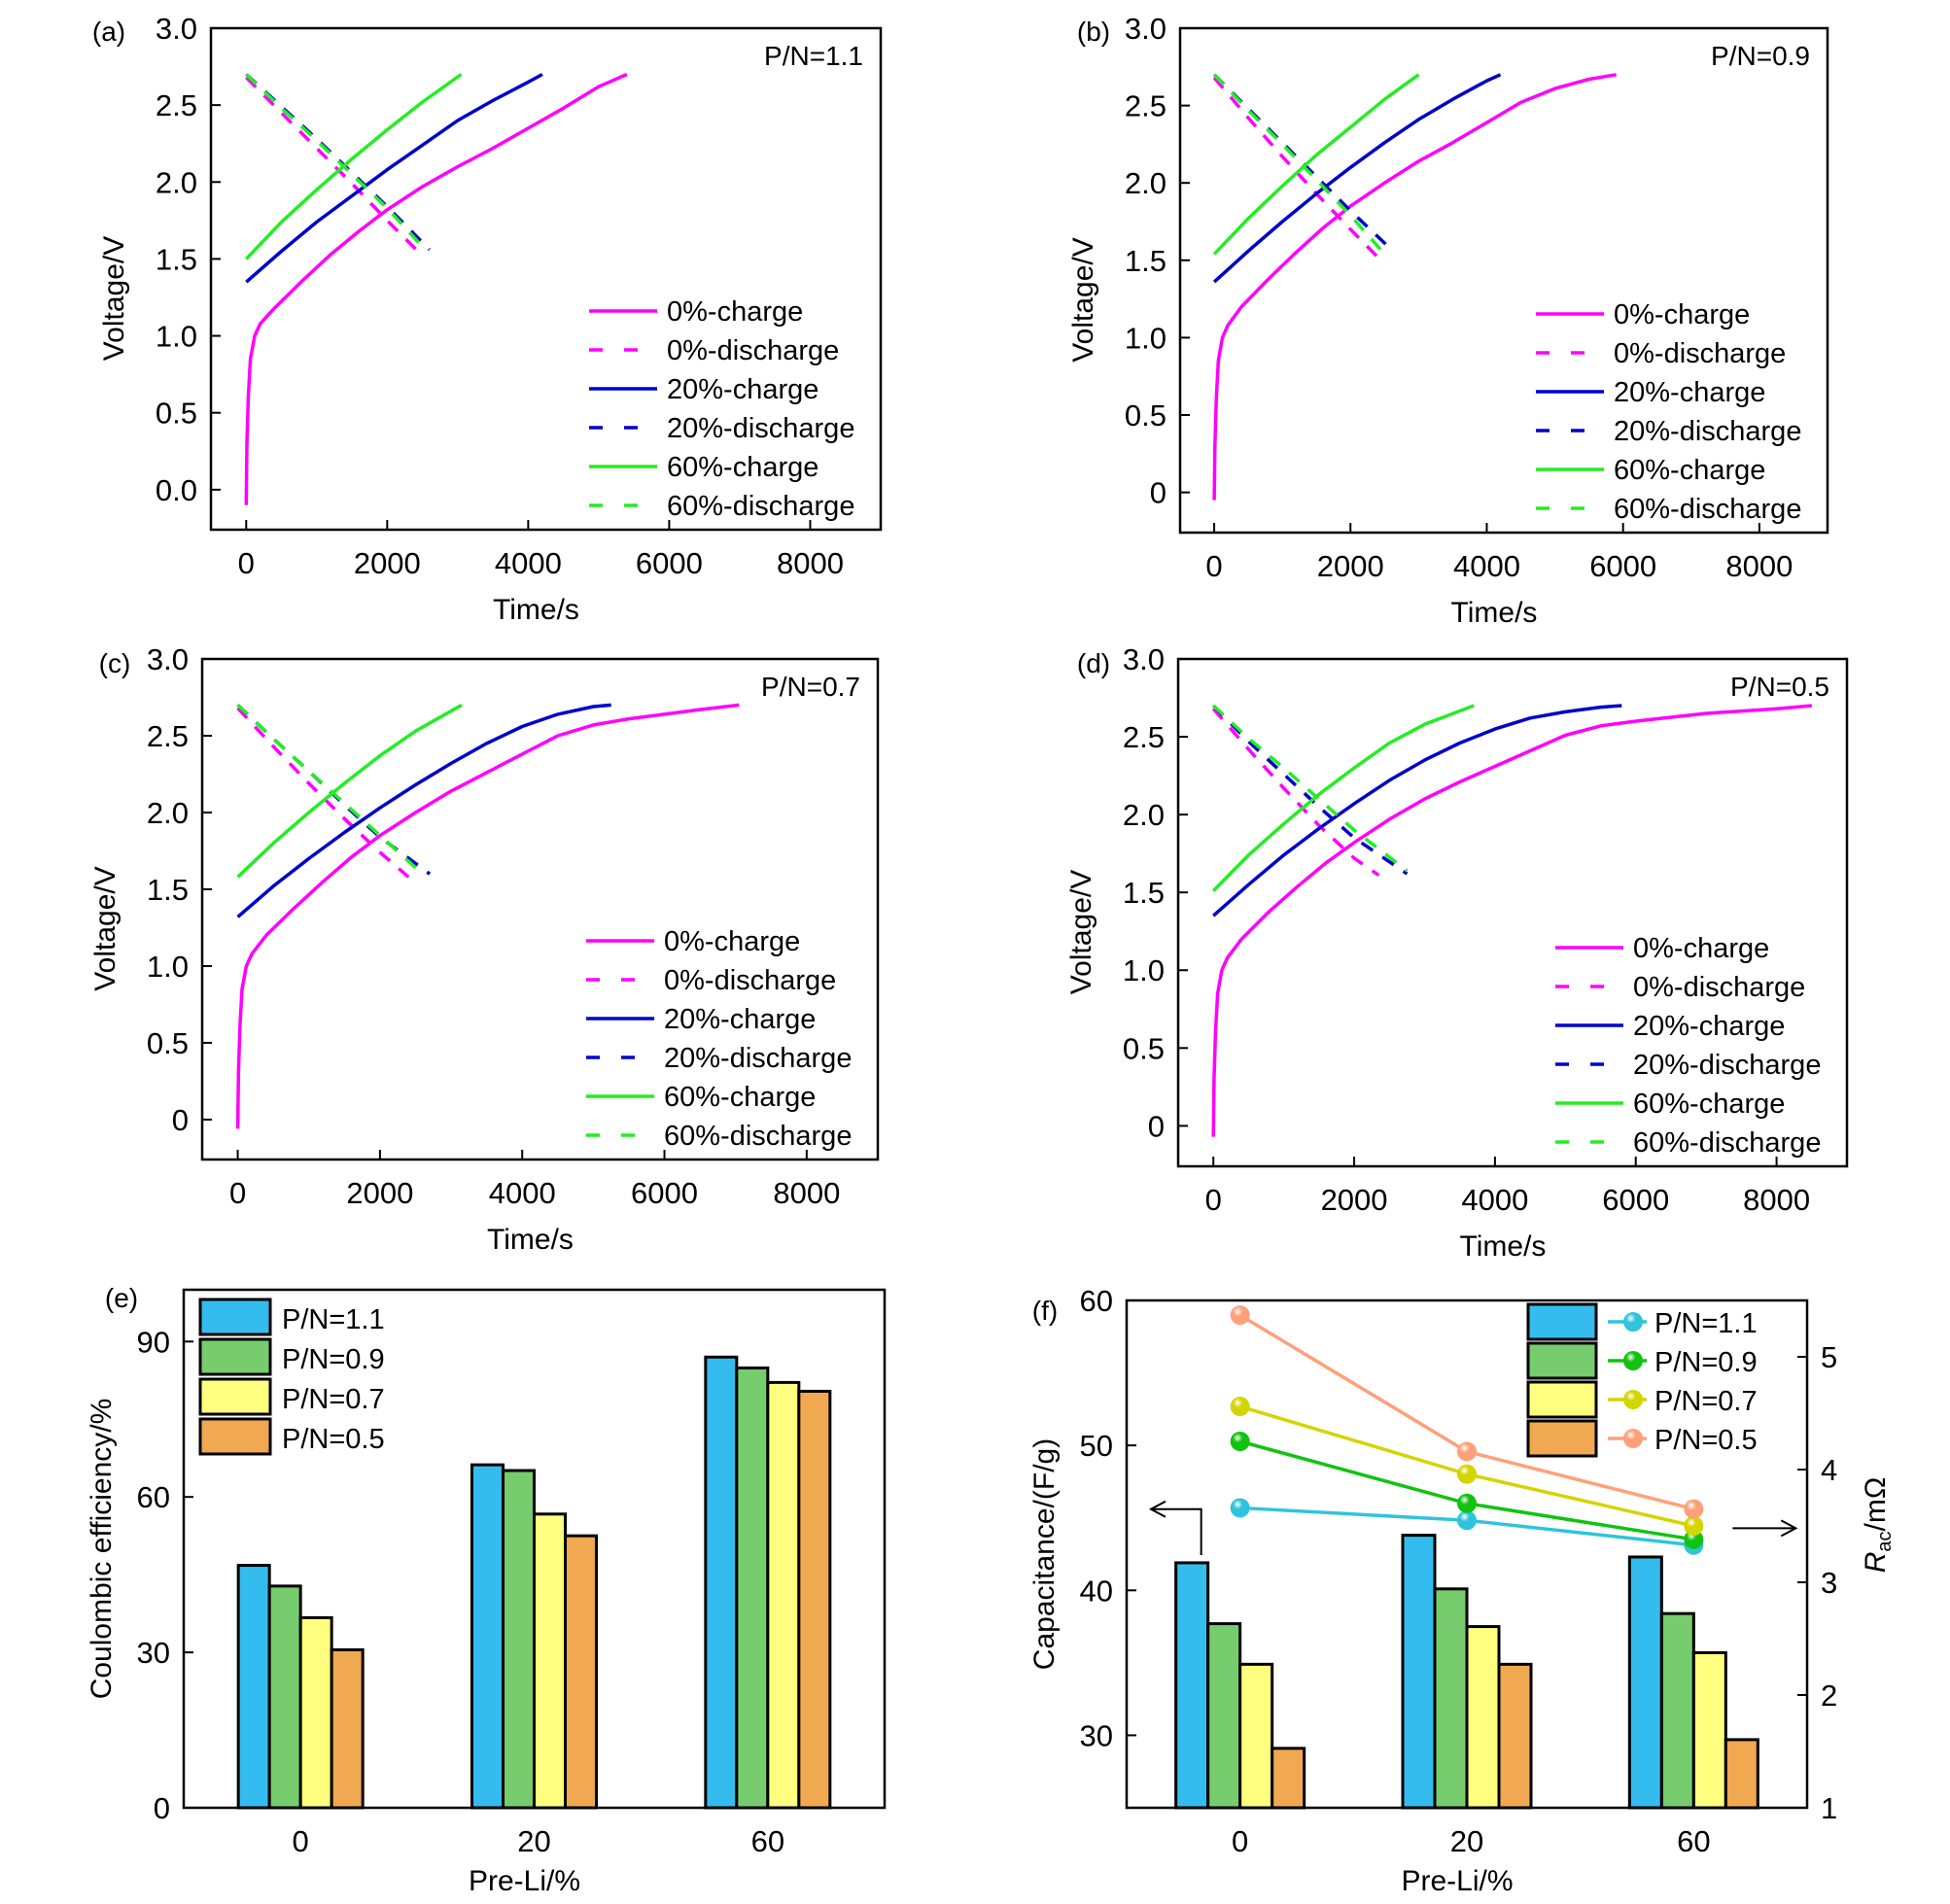  Describe the element at coordinates (102, 1549) in the screenshot. I see `y-axis-title: Coulombic efficiency/%` at that location.